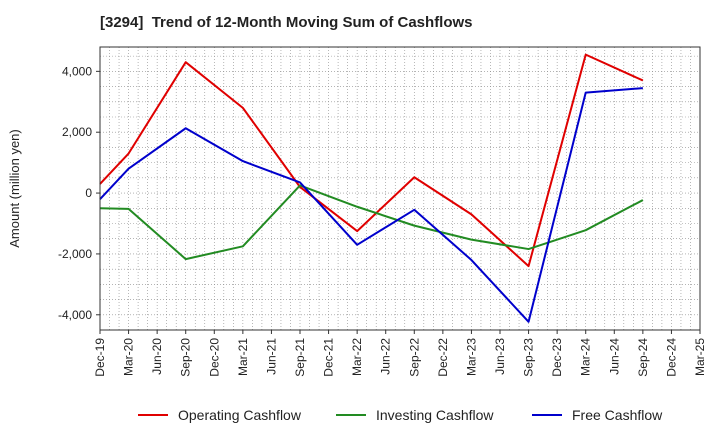  I want to click on x-tick-label: Sep-20, so click(186, 357).